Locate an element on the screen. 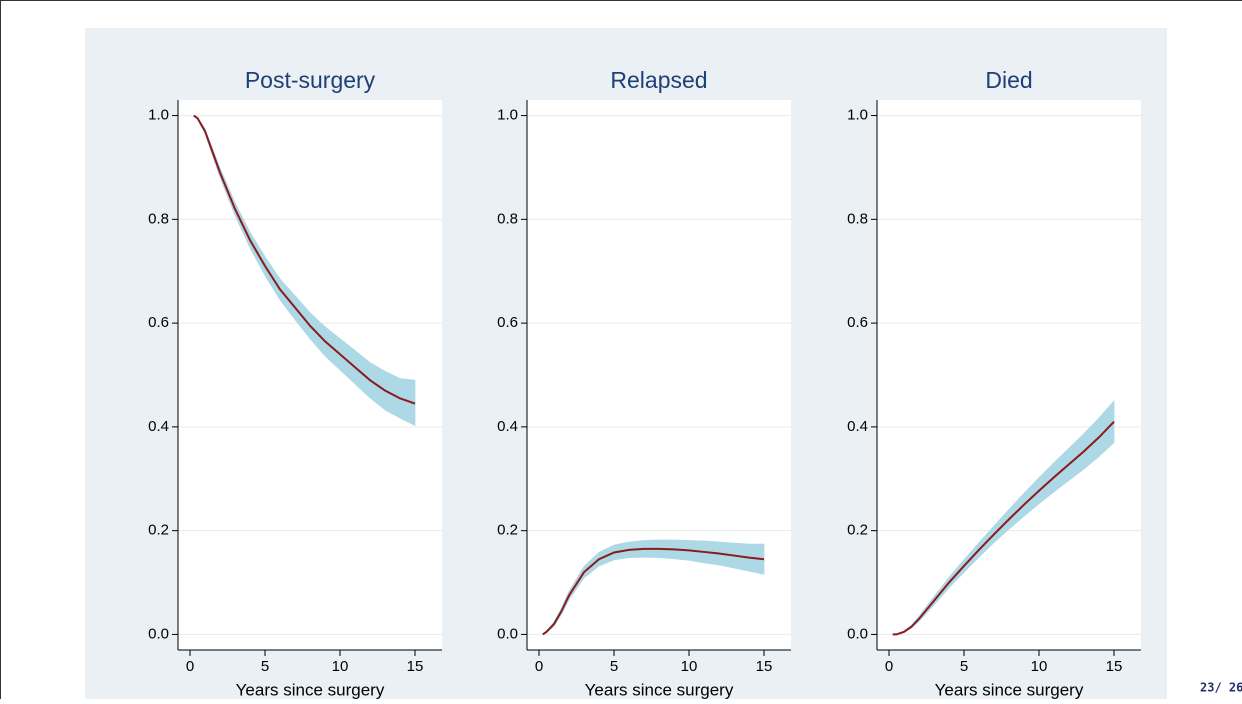 Image resolution: width=1242 pixels, height=704 pixels. chart-title: Post-surgery is located at coordinates (310, 80).